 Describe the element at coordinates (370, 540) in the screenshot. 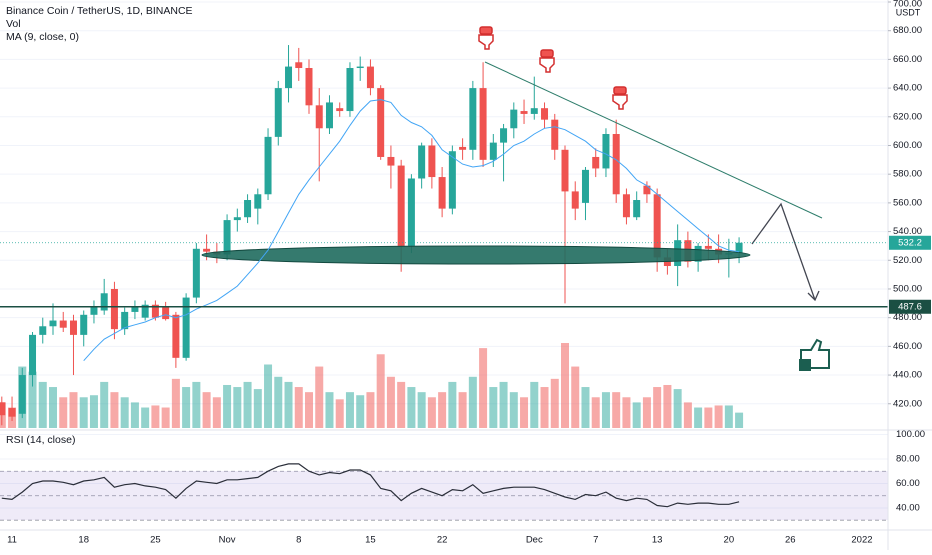

I see `x-tick-label: 15` at that location.